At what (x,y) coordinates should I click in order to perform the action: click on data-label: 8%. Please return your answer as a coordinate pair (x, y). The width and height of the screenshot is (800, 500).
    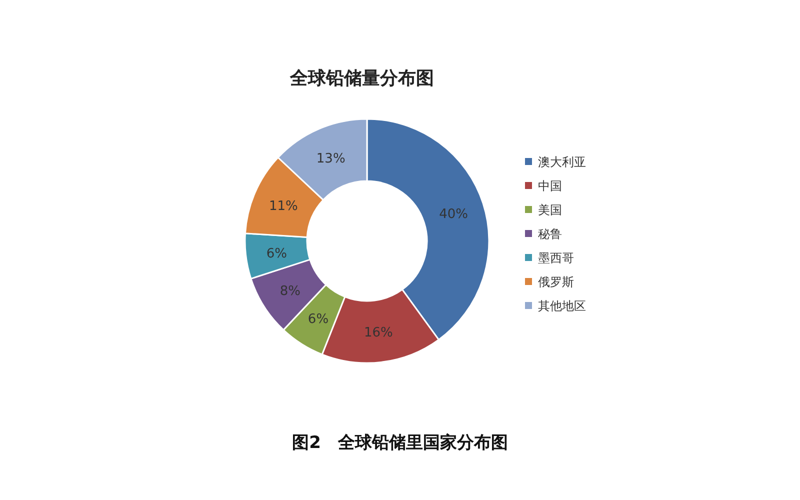
    Looking at the image, I should click on (290, 291).